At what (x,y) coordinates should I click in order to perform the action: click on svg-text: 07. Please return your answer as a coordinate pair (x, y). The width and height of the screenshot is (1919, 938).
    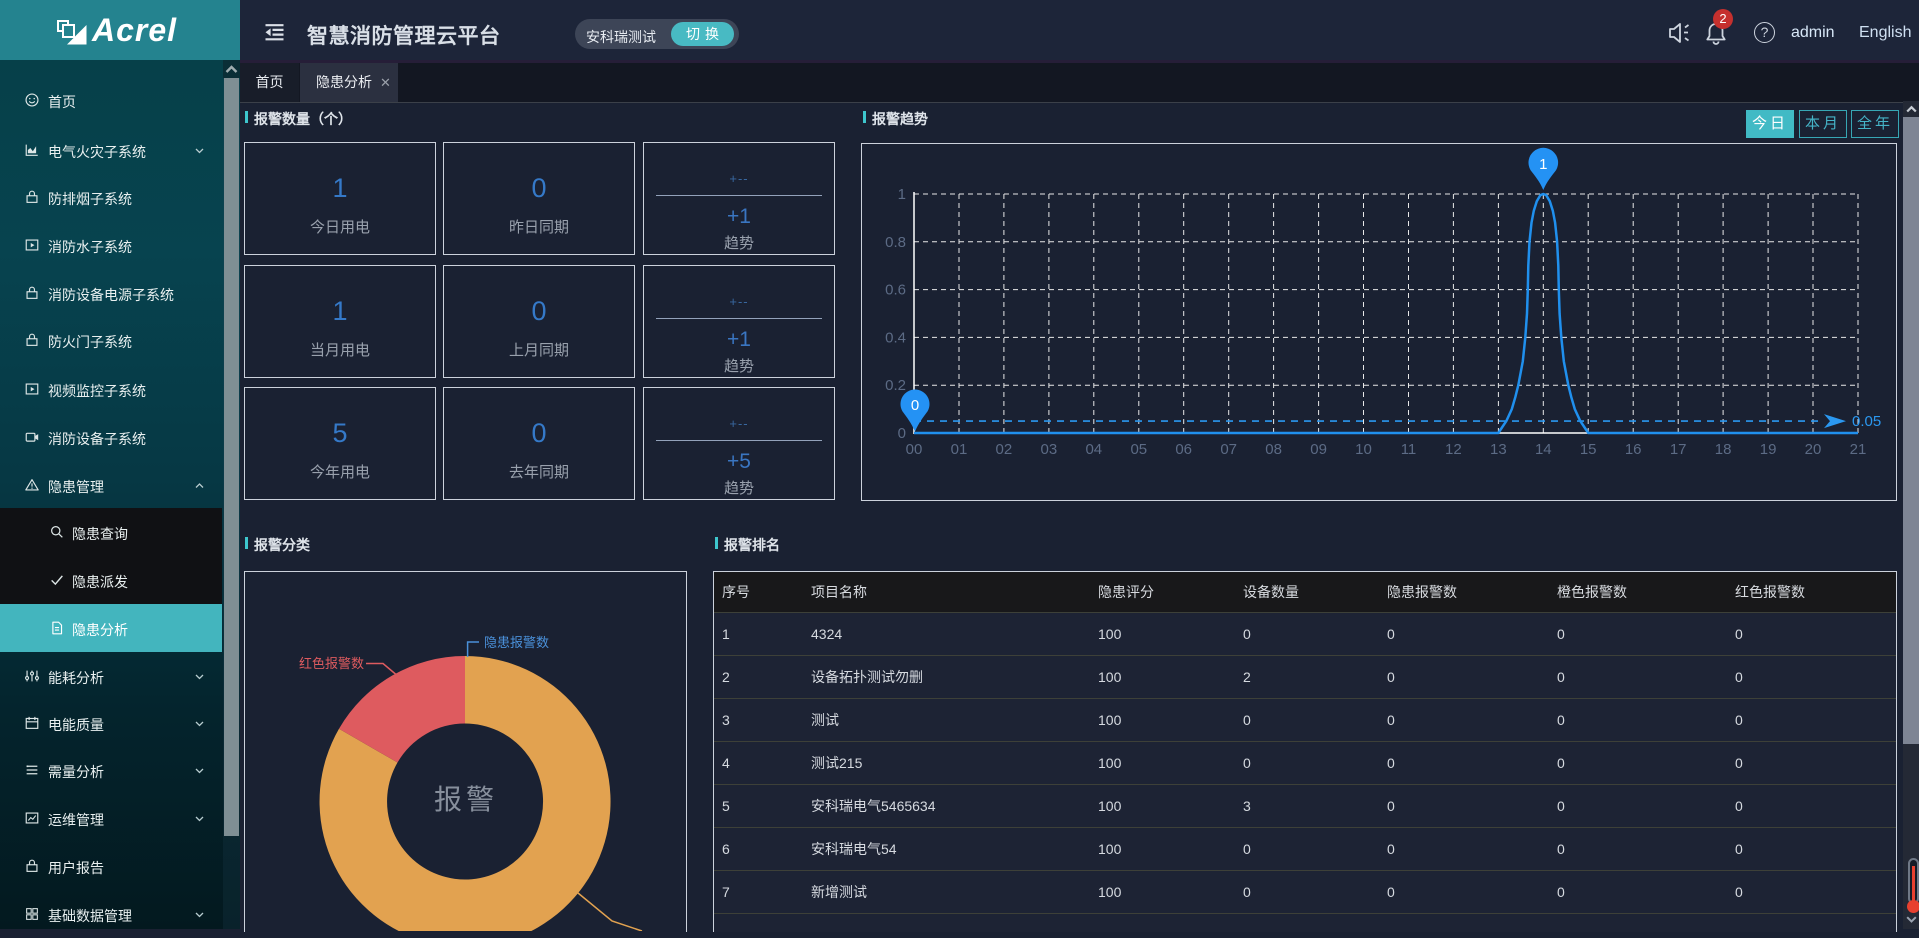
    Looking at the image, I should click on (1228, 449).